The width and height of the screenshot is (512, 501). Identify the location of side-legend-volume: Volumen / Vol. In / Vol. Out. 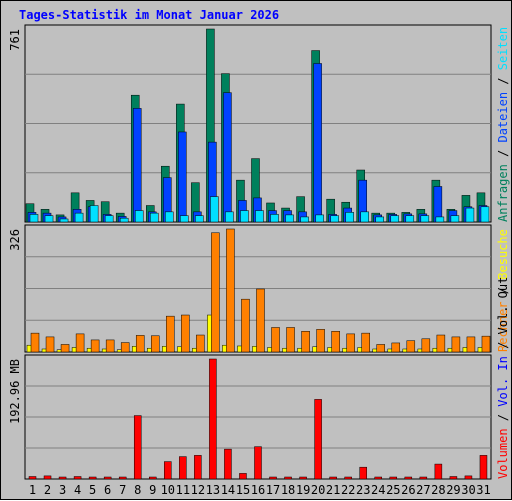
(503, 378).